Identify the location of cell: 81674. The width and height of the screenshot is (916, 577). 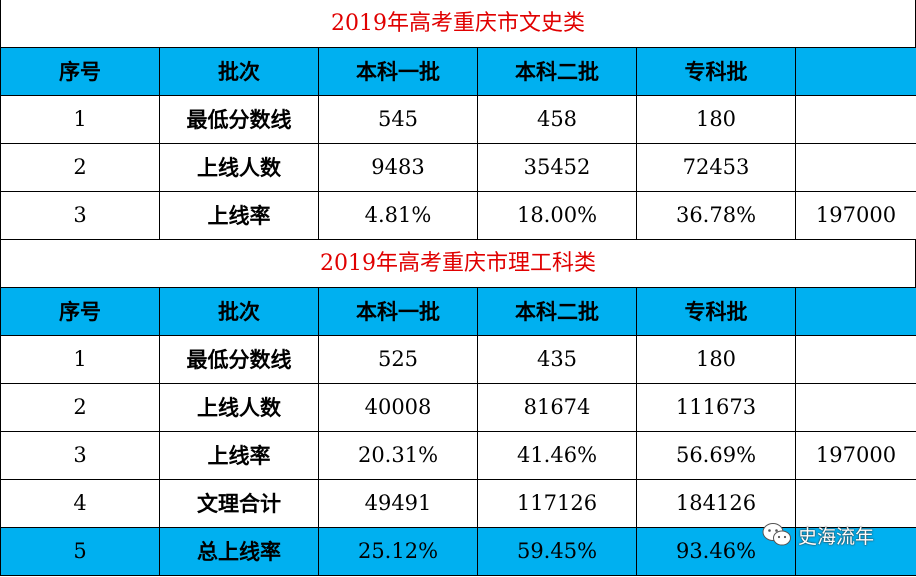
(557, 407).